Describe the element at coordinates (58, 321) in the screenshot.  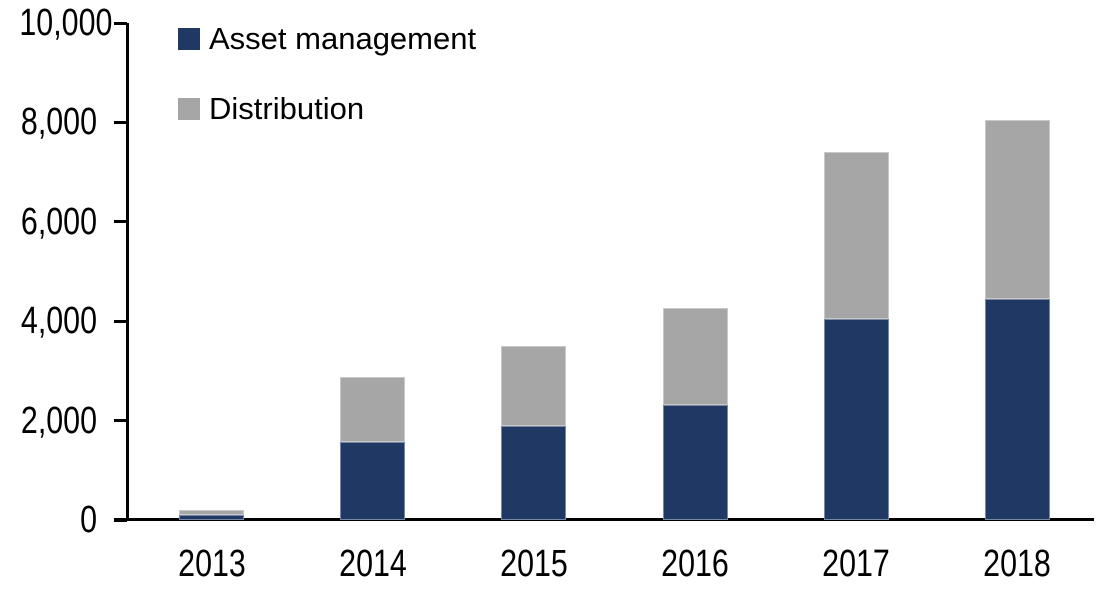
I see `y-tick-label: 4,000` at that location.